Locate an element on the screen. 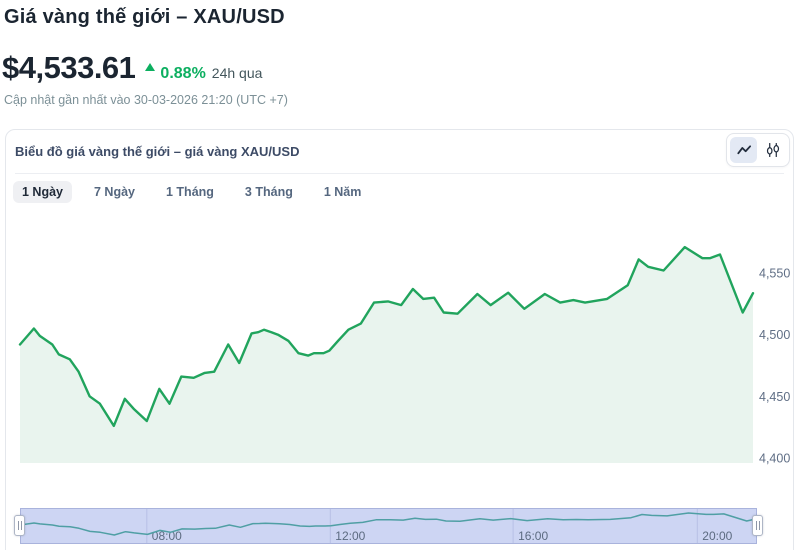 The width and height of the screenshot is (800, 550). y-axis-label: 4,400 is located at coordinates (774, 459).